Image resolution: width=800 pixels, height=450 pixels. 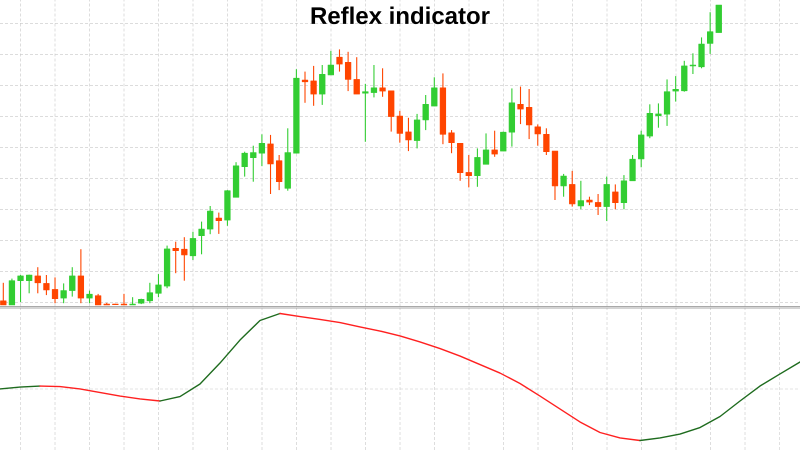 What do you see at coordinates (401, 15) in the screenshot?
I see `chart-title: Reflex indicator` at bounding box center [401, 15].